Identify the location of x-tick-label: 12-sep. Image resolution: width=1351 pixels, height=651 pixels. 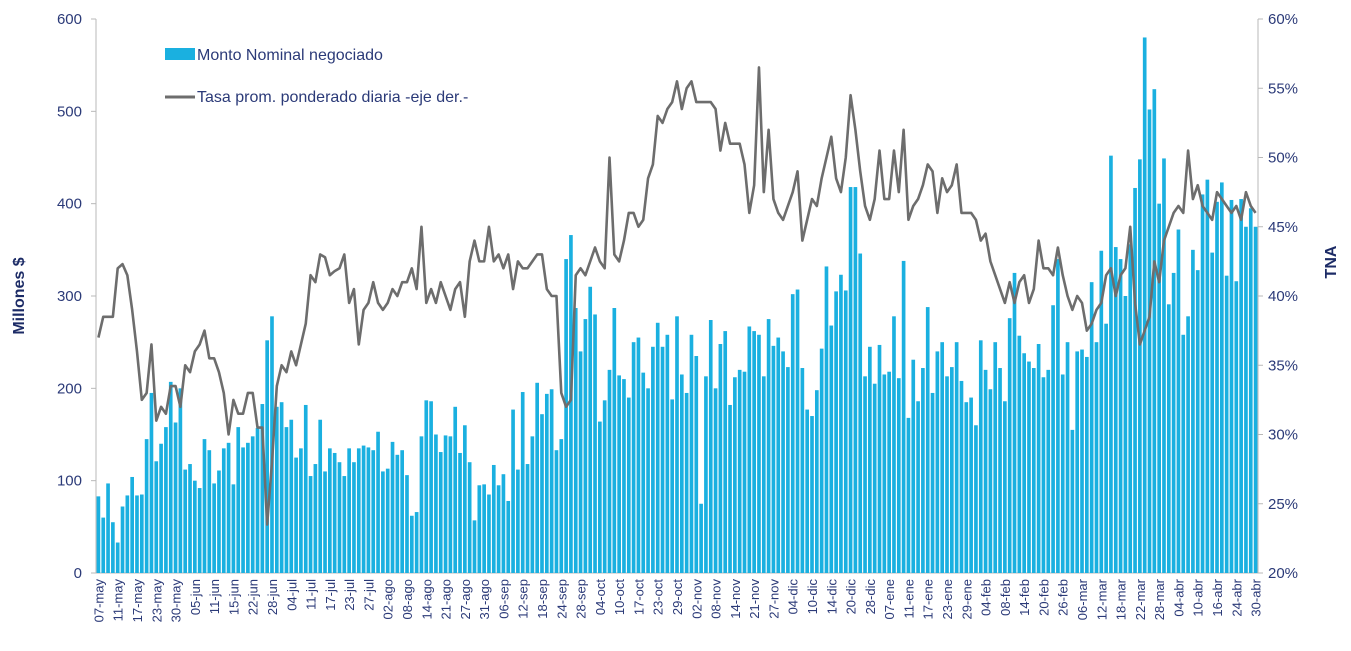
(523, 599).